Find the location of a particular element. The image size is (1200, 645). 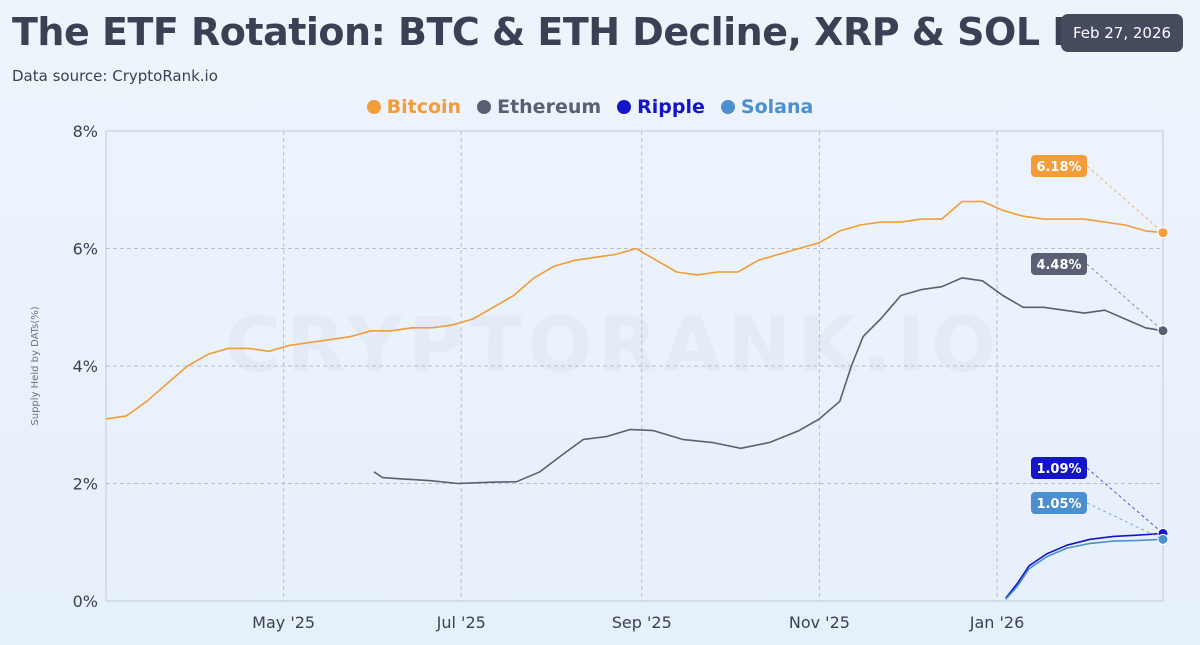

end-label-ripple: 1.09% is located at coordinates (1058, 469).